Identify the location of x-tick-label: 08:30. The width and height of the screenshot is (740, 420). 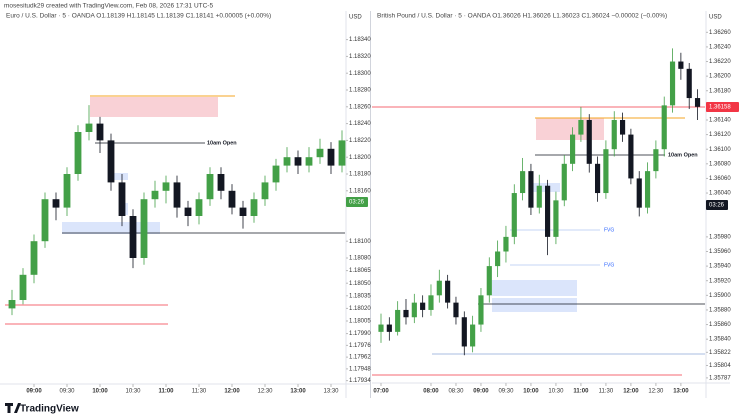
(456, 392).